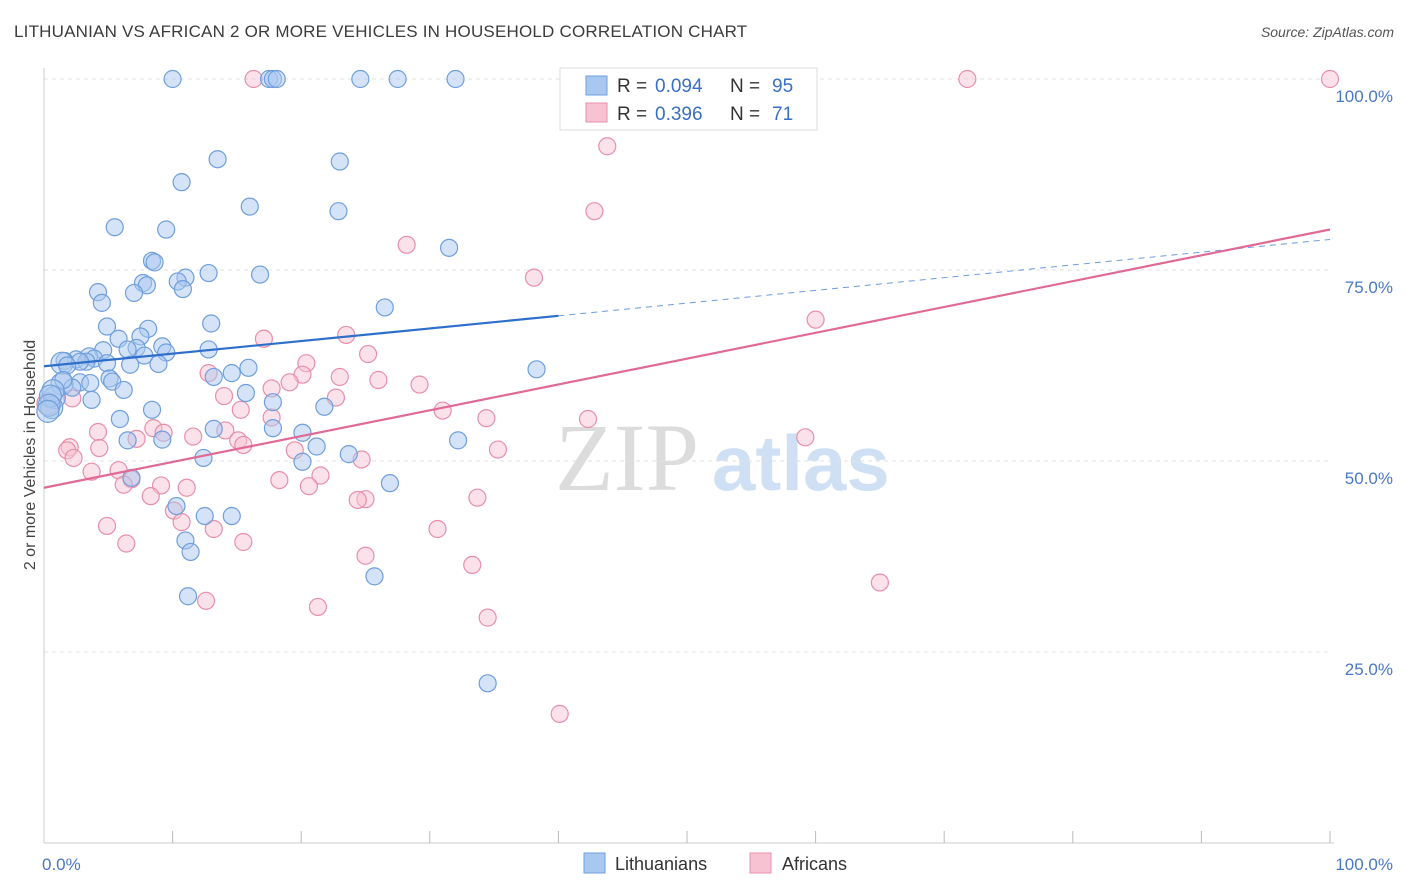  What do you see at coordinates (61, 864) in the screenshot?
I see `x-tick-label-min: 0.0%` at bounding box center [61, 864].